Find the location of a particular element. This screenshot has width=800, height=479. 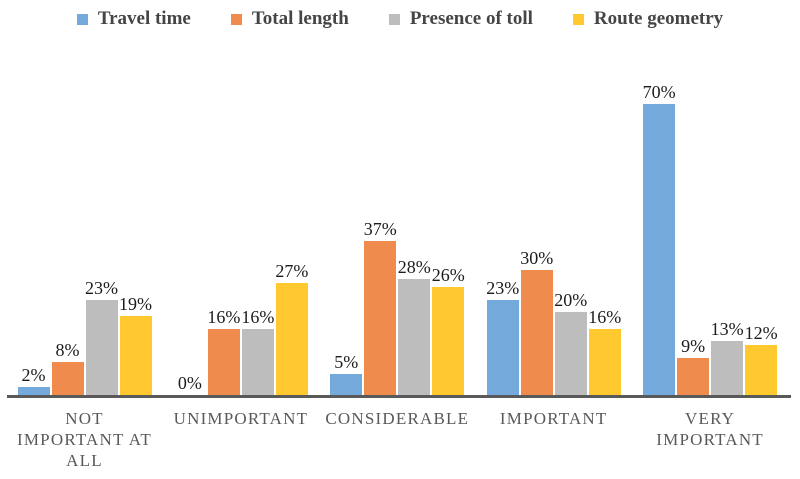

value-label-presence-of-toll-considerable: 28% is located at coordinates (414, 267).